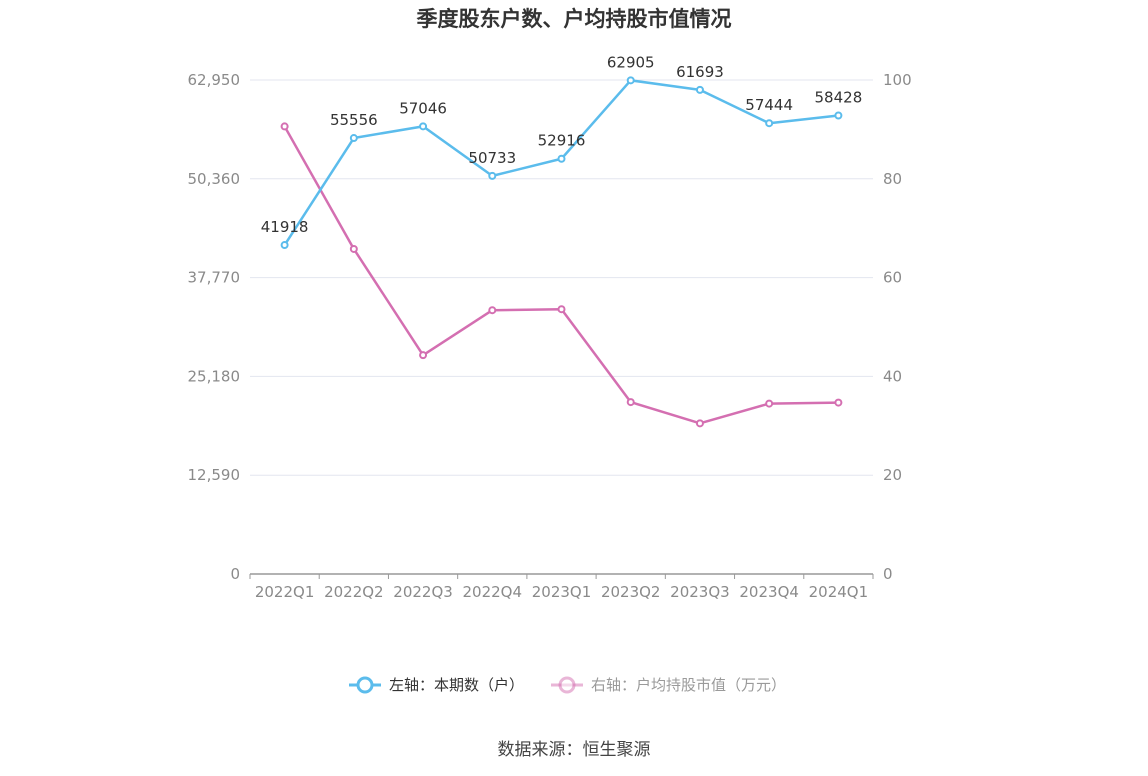 The image size is (1148, 776). What do you see at coordinates (354, 120) in the screenshot?
I see `data-label: 55556` at bounding box center [354, 120].